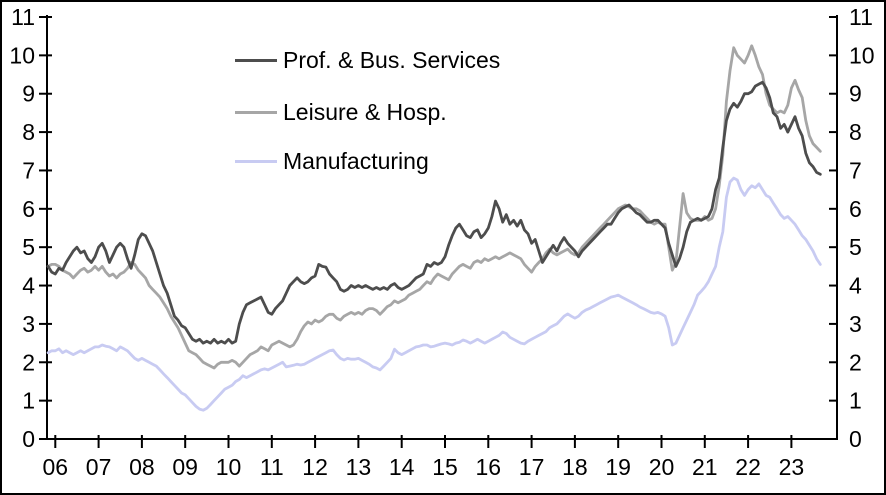  I want to click on y-tick-label-right: 4, so click(855, 286).